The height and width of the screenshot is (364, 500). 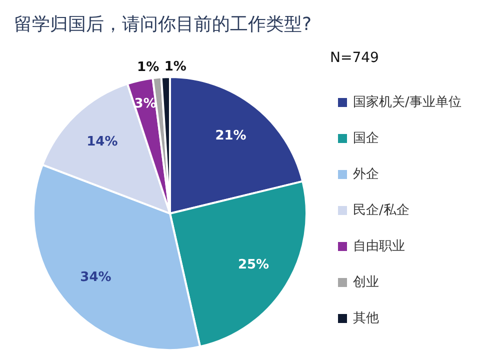 I want to click on legend-label: 自由职业, so click(x=379, y=246).